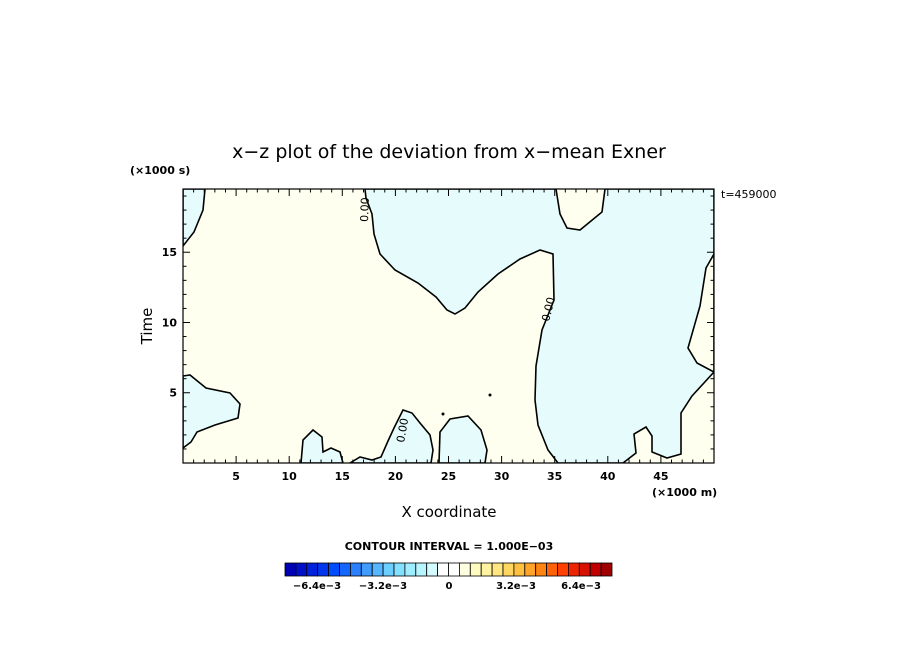 Image resolution: width=904 pixels, height=654 pixels. I want to click on x-tick-label: 40, so click(608, 476).